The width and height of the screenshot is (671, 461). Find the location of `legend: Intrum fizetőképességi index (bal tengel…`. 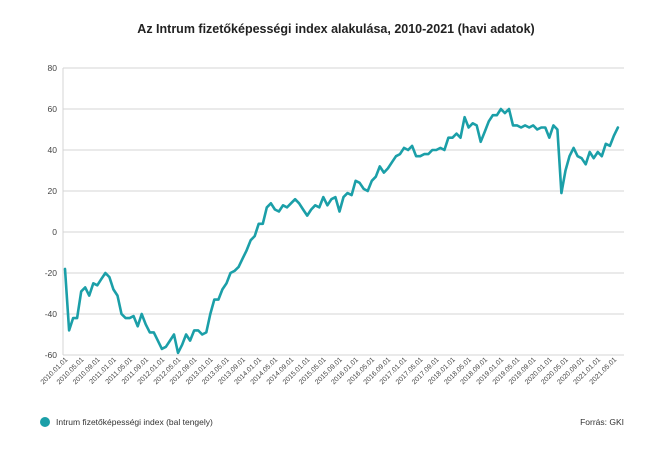

legend: Intrum fizetőképességi index (bal tengel… is located at coordinates (126, 422).